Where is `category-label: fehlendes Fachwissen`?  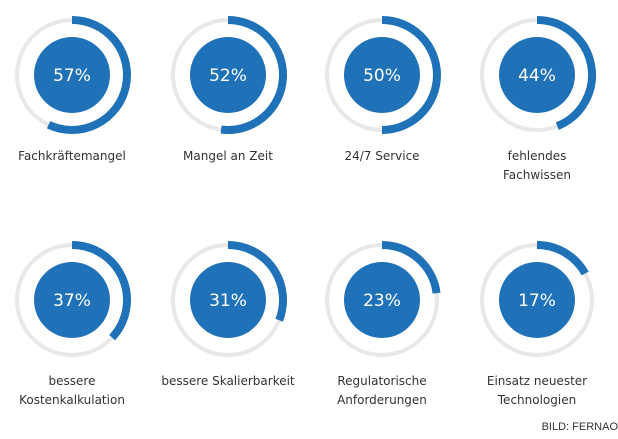 category-label: fehlendes Fachwissen is located at coordinates (537, 165).